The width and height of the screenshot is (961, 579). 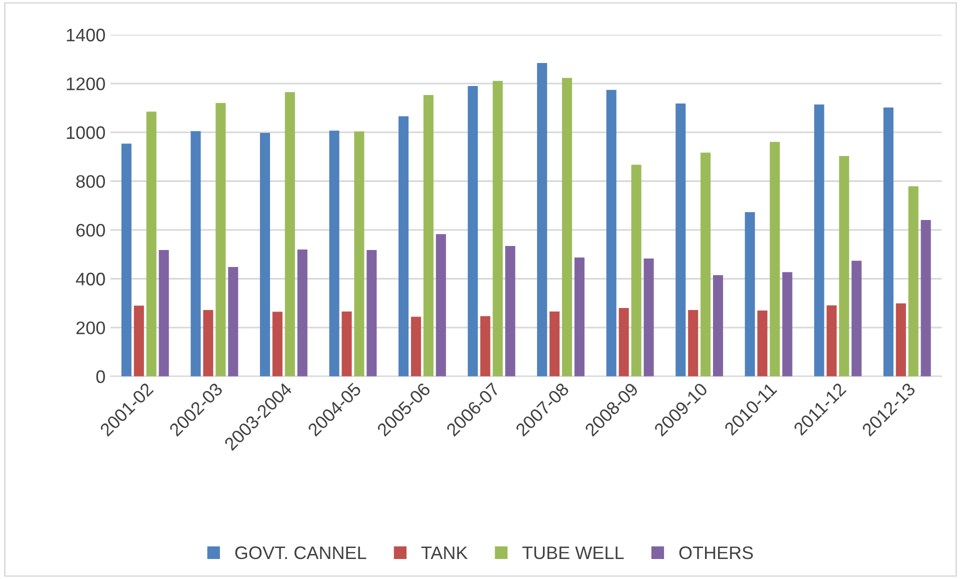 I want to click on y-tick-label: 1400, so click(x=85, y=35).